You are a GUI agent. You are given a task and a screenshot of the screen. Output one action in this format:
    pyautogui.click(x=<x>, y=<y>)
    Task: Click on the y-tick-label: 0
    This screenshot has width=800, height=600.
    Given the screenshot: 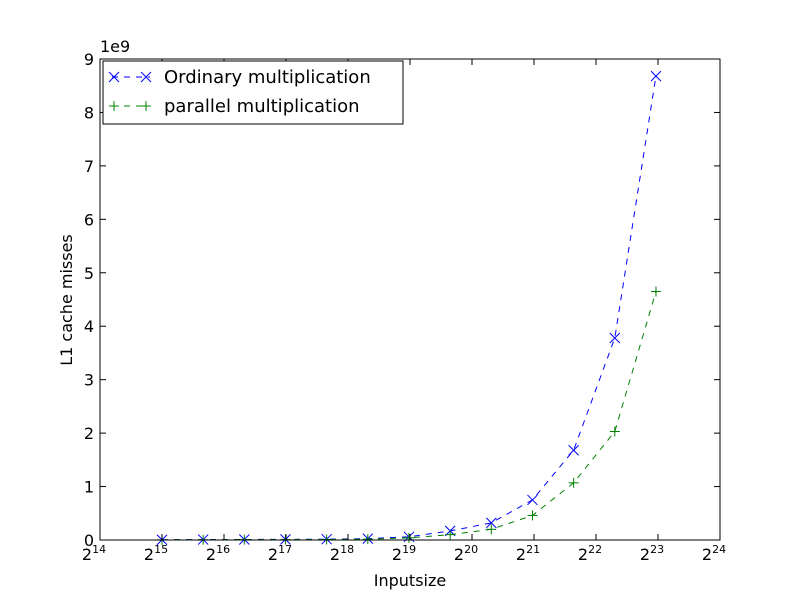 What is the action you would take?
    pyautogui.click(x=89, y=540)
    